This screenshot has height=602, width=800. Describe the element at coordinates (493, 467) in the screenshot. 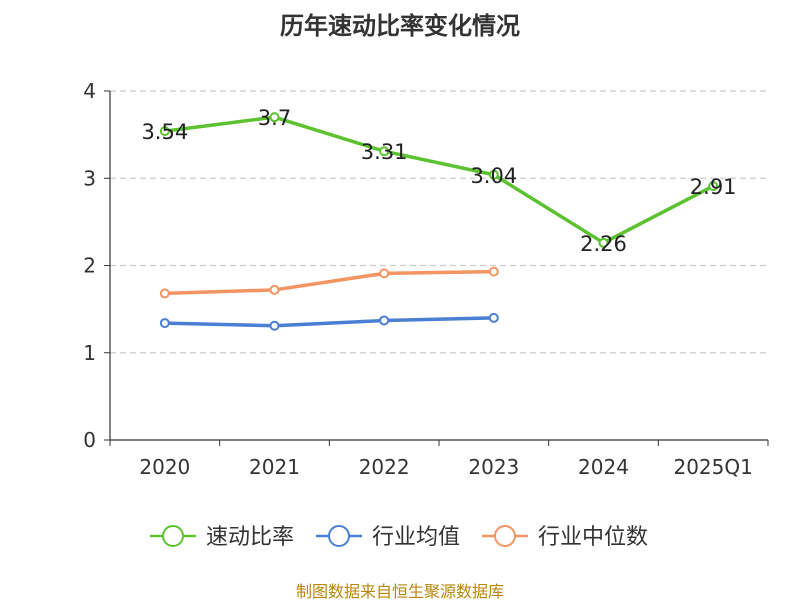

I see `x-tick-label: 2023` at that location.